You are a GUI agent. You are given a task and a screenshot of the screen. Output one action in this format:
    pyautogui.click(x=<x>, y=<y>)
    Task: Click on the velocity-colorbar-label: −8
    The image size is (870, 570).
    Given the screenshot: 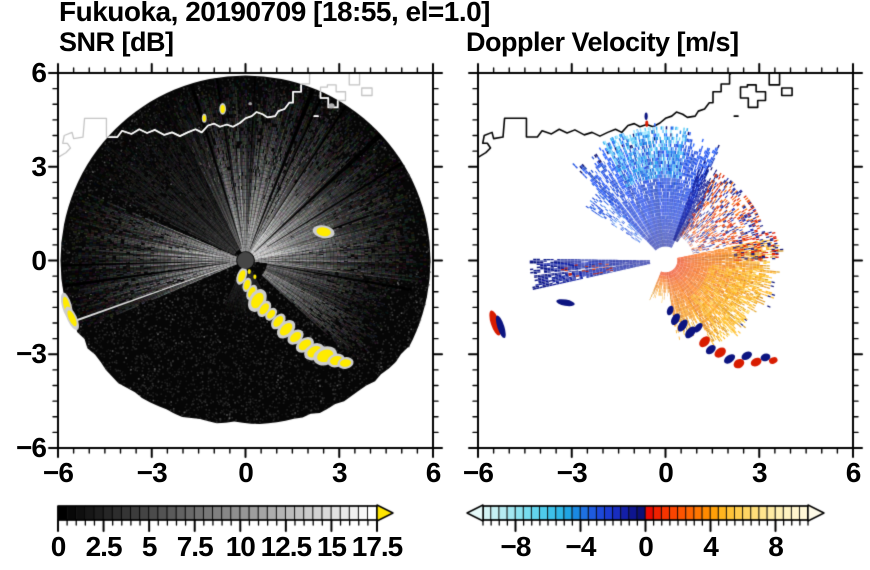 What is the action you would take?
    pyautogui.click(x=516, y=546)
    